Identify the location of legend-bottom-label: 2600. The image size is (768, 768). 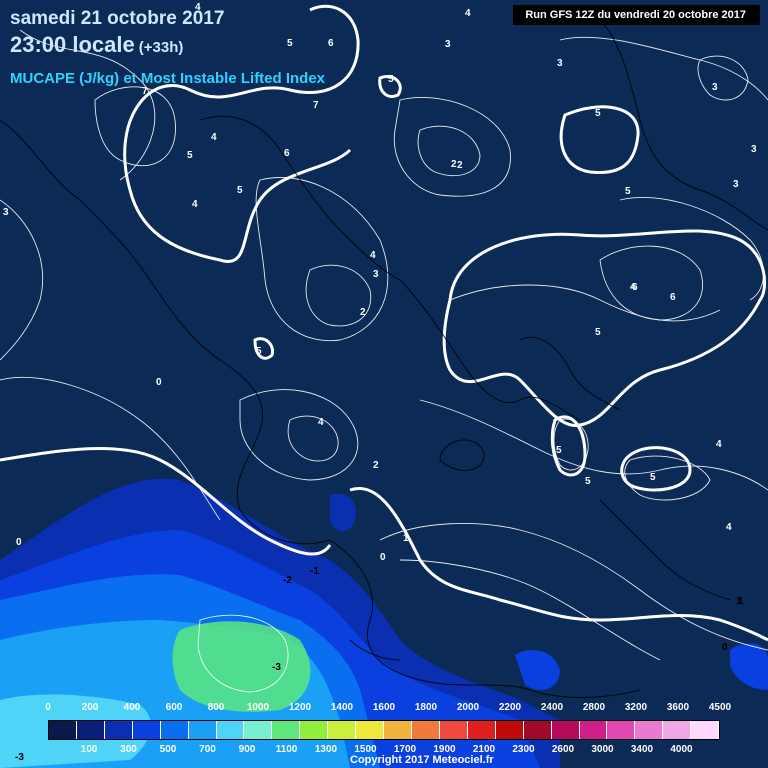
(563, 749).